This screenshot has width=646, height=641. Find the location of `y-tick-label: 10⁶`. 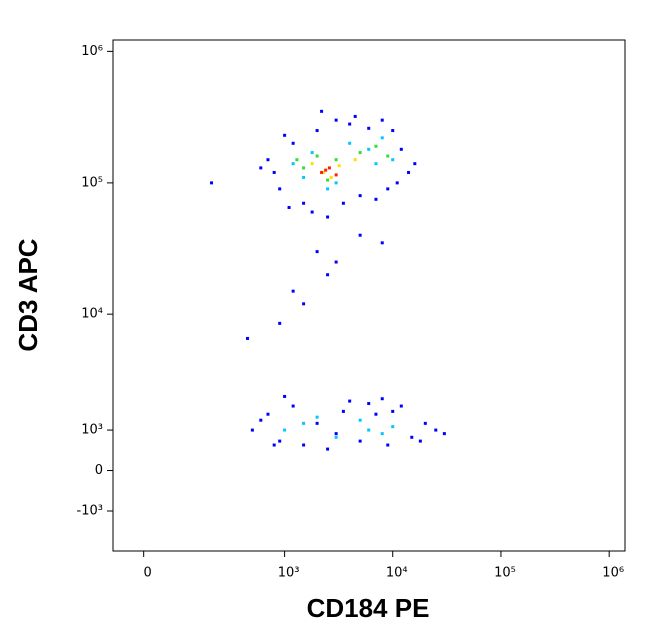

y-tick-label: 10⁶ is located at coordinates (92, 51).